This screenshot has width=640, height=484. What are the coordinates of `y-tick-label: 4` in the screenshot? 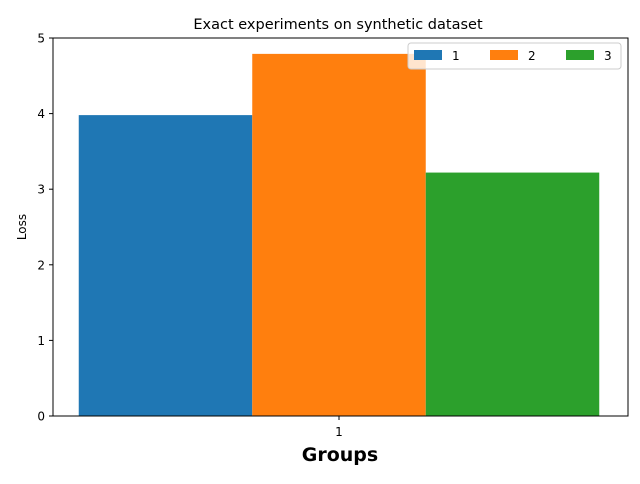 It's located at (41, 114).